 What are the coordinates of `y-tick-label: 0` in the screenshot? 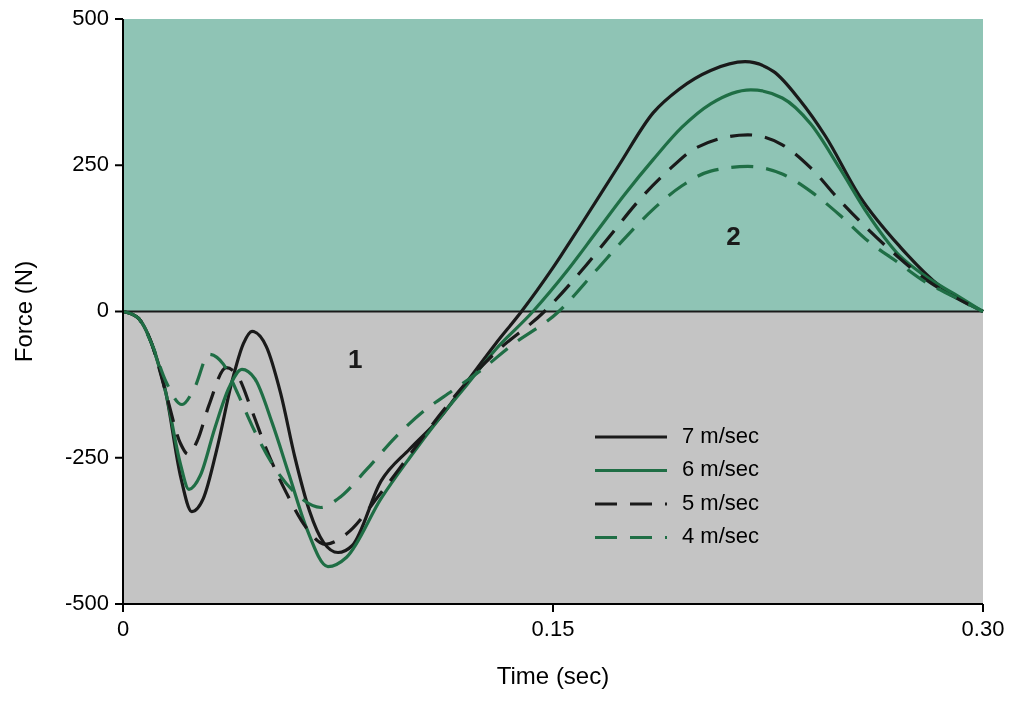 It's located at (102, 310).